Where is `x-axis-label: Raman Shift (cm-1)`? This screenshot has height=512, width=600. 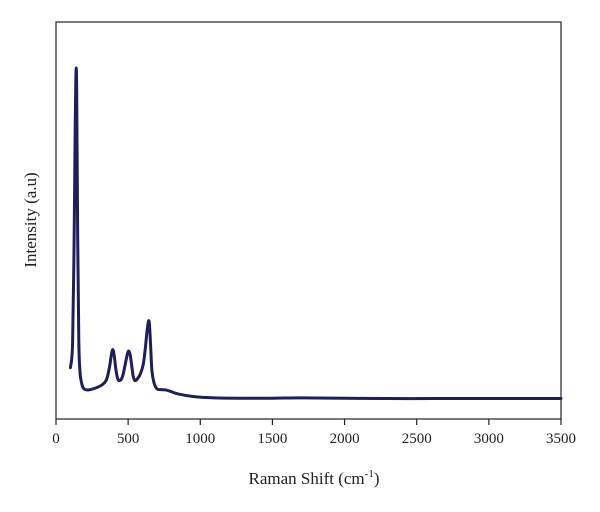
x-axis-label: Raman Shift (cm-1) is located at coordinates (314, 478).